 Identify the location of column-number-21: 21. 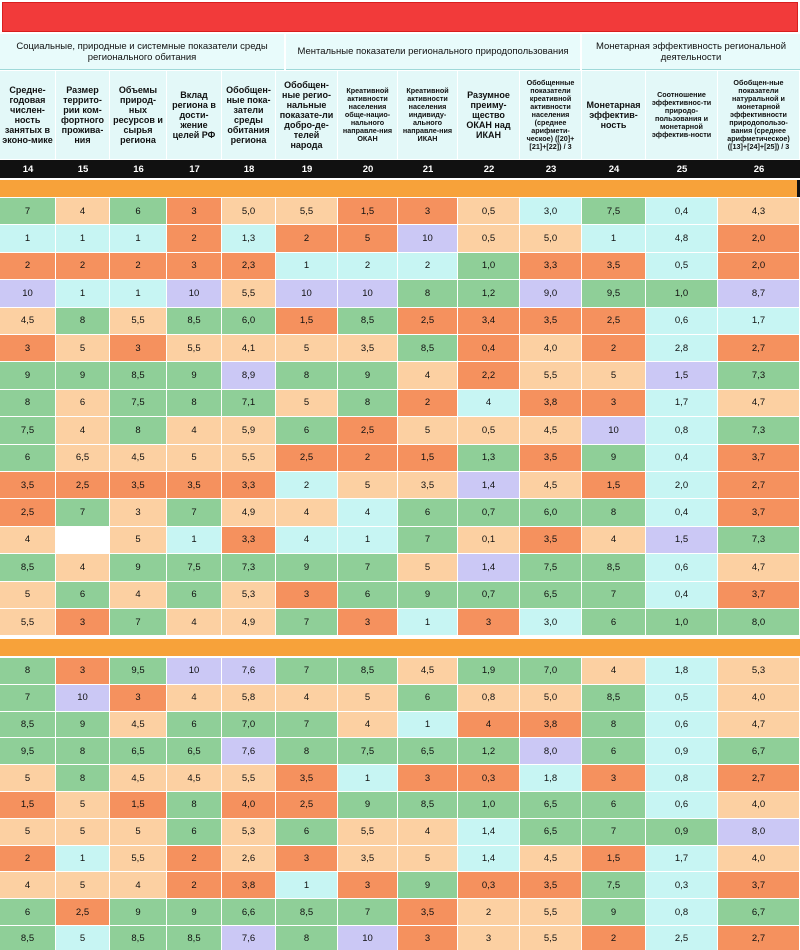
(428, 169).